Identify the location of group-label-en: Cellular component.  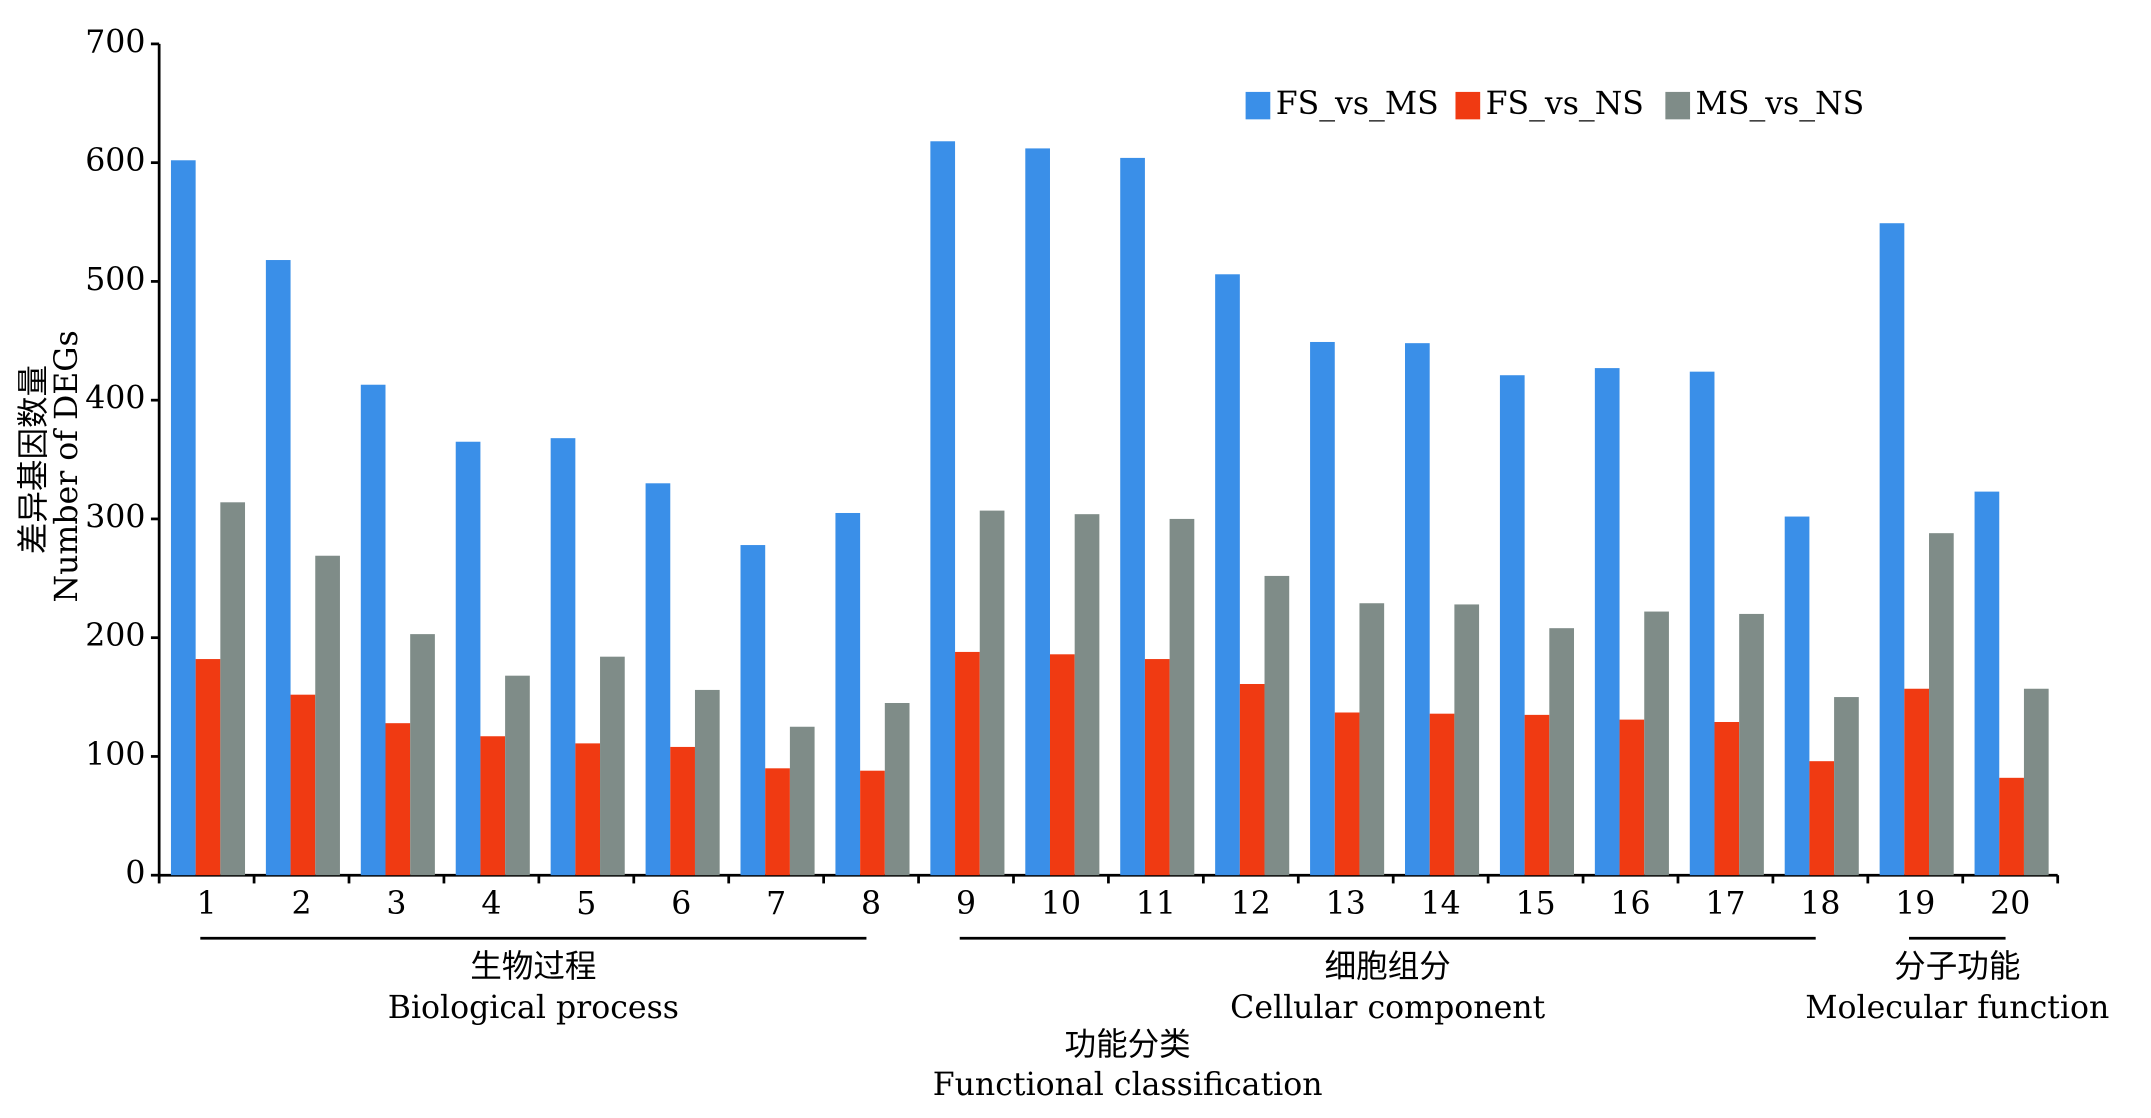
(1387, 1008).